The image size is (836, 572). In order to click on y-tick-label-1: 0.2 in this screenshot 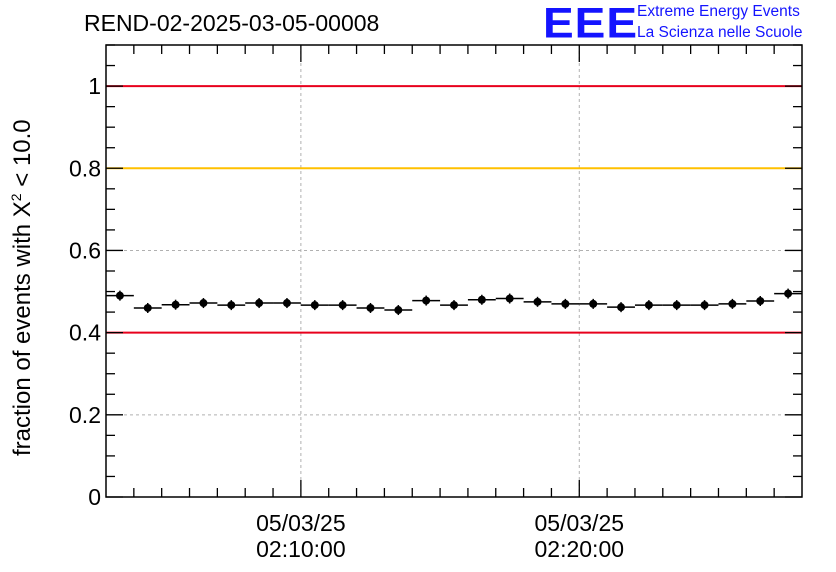, I will do `click(85, 415)`.